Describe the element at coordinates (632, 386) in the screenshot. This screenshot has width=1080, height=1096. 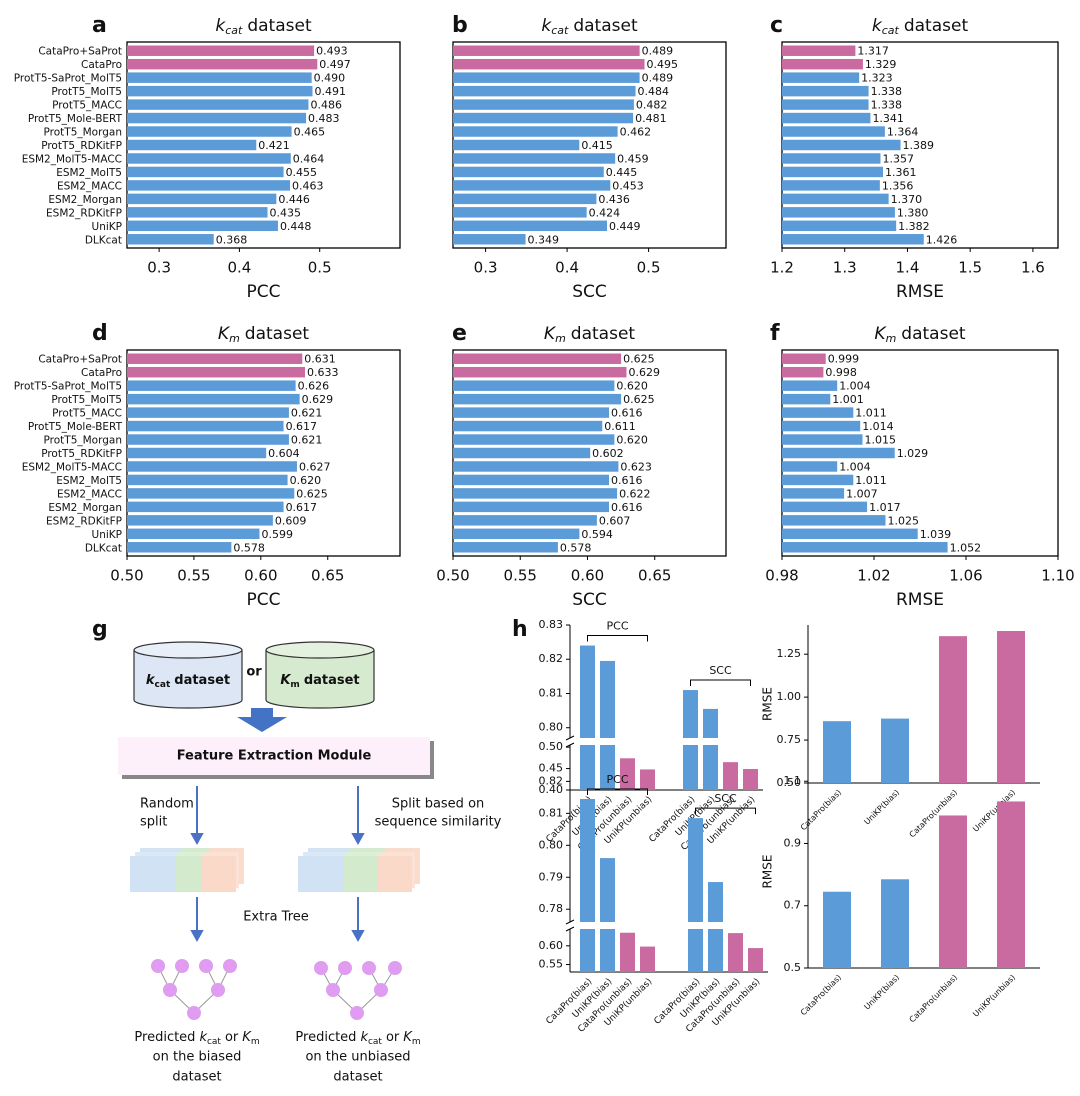
I see `value-label: 0.620` at that location.